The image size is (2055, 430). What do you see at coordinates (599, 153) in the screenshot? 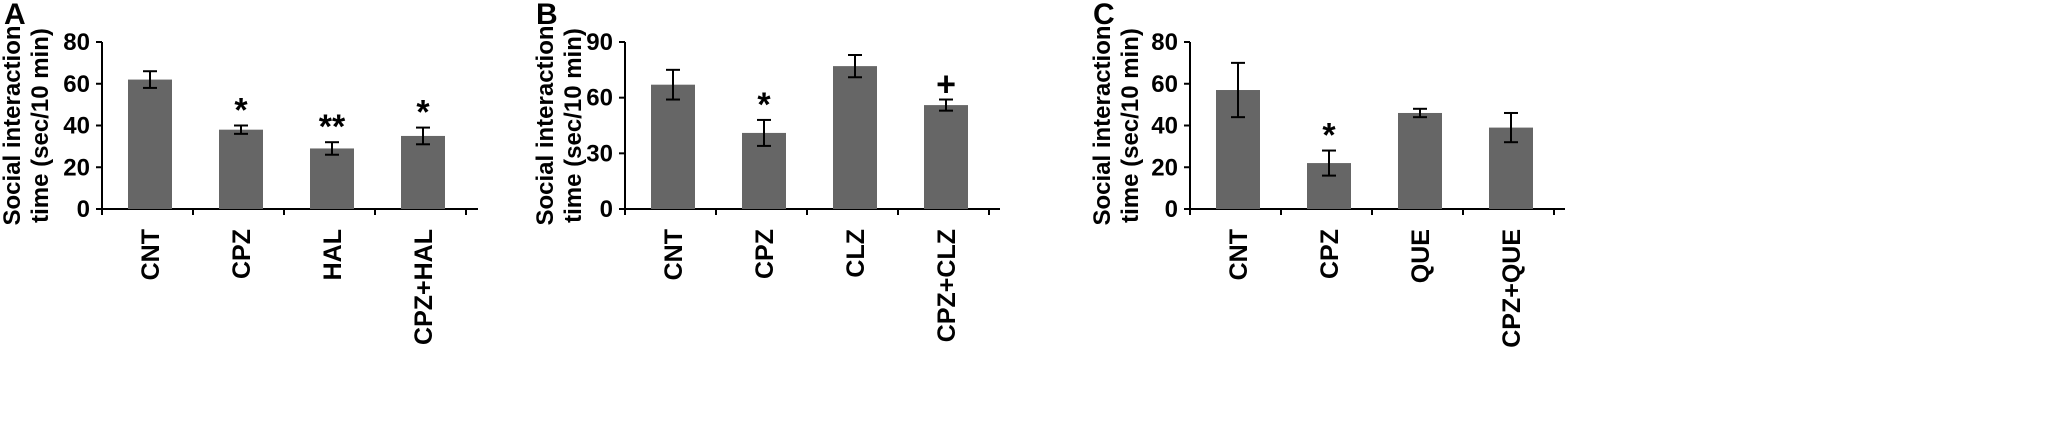
I see `y-tick-label: 30` at bounding box center [599, 153].